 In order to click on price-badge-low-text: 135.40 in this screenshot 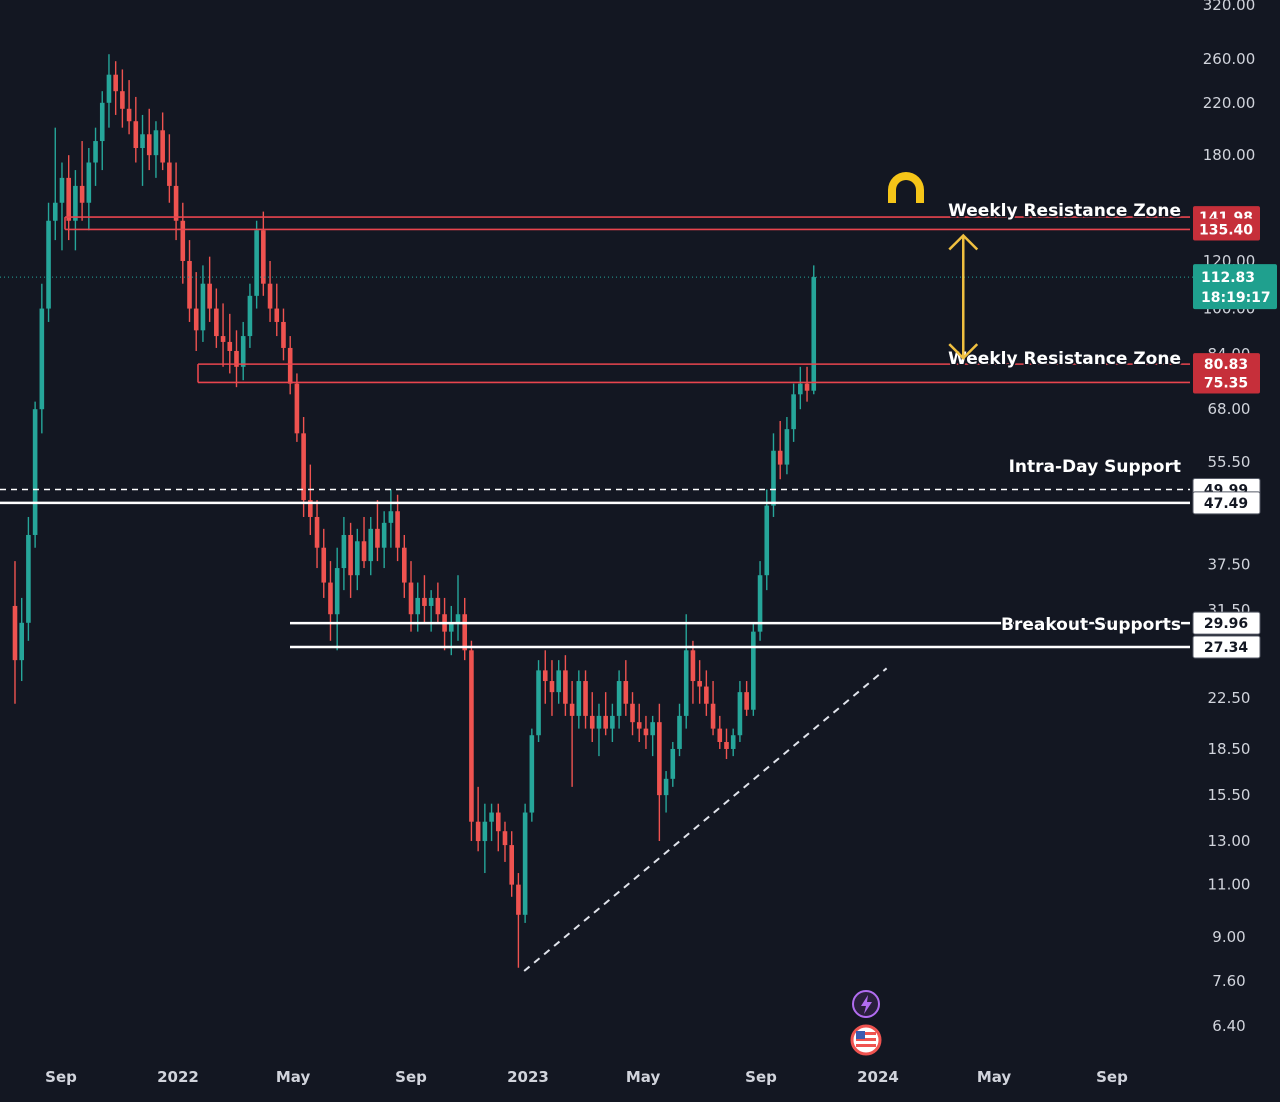, I will do `click(1226, 230)`.